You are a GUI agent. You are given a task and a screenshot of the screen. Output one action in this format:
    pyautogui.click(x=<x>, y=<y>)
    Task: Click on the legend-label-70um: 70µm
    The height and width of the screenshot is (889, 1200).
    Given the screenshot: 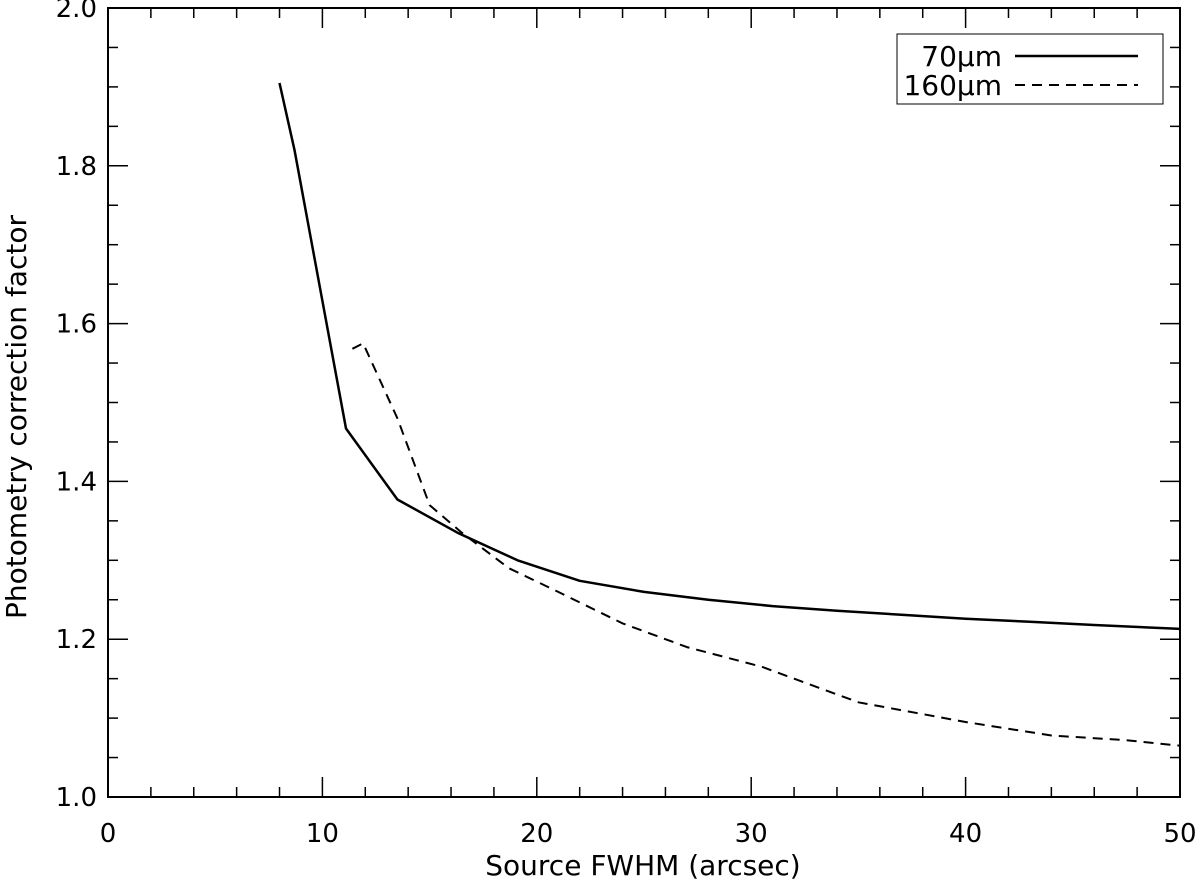 What is the action you would take?
    pyautogui.click(x=961, y=56)
    